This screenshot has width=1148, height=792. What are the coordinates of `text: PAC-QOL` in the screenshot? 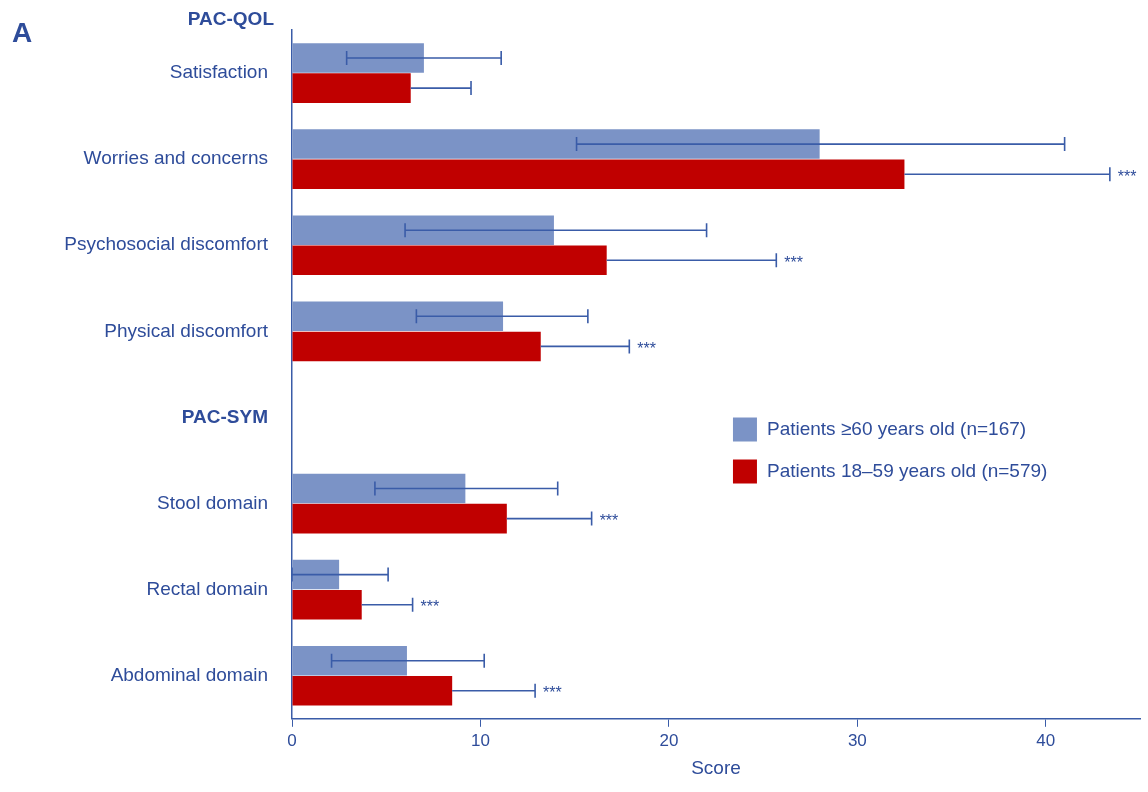 It's located at (231, 19).